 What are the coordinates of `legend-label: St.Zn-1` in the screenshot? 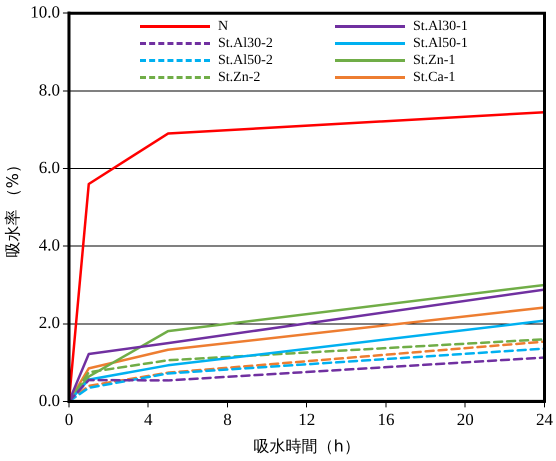 It's located at (434, 60).